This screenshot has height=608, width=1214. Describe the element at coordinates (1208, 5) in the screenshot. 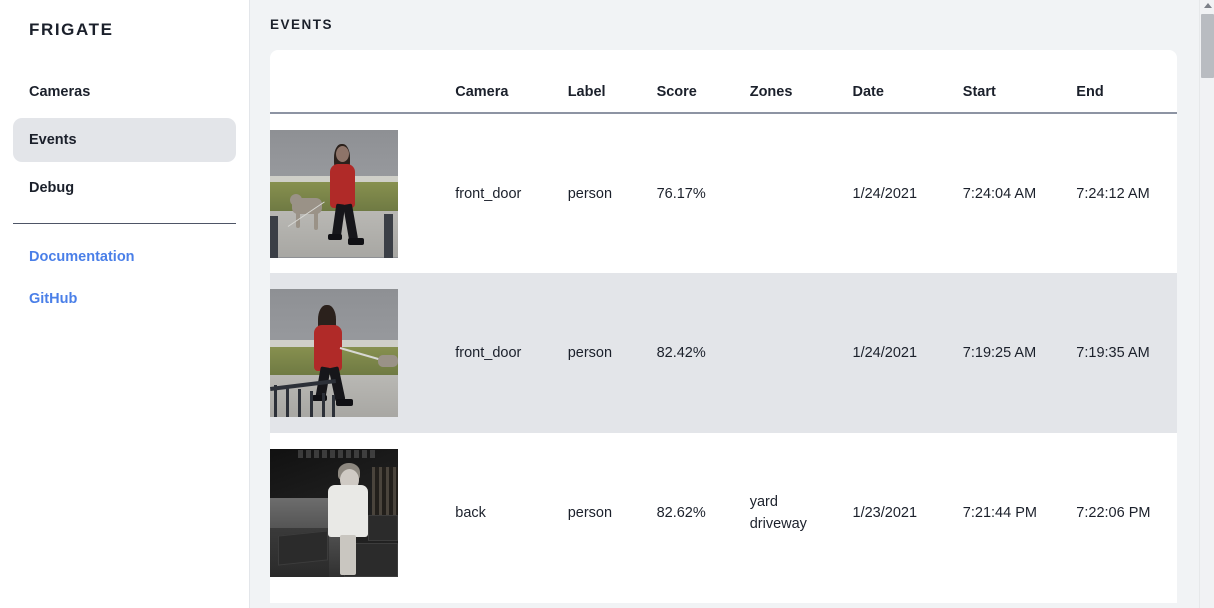

I see `scroll-up-arrow-icon` at that location.